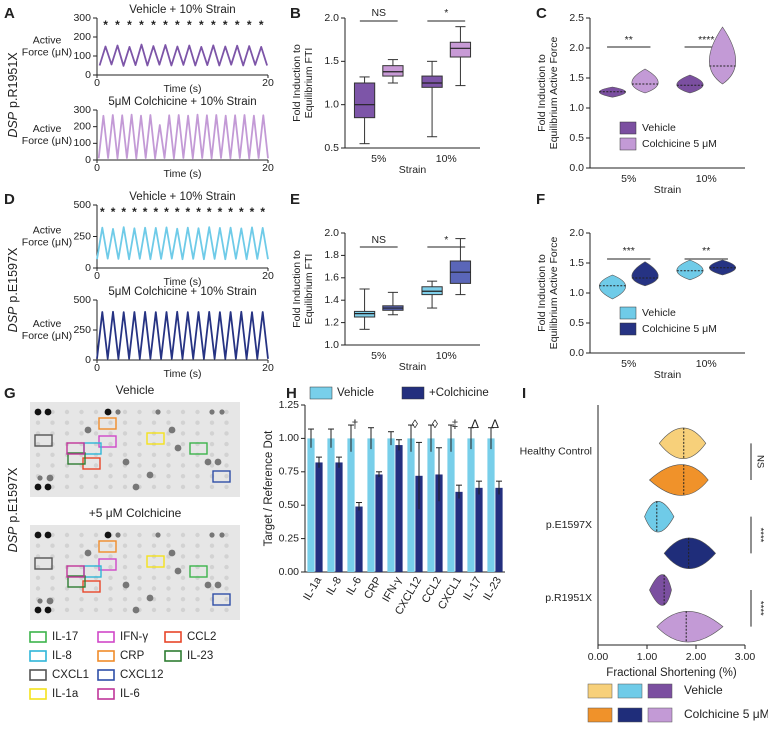  I want to click on x-axis-label: Fractional Shortening (%), so click(671, 673).